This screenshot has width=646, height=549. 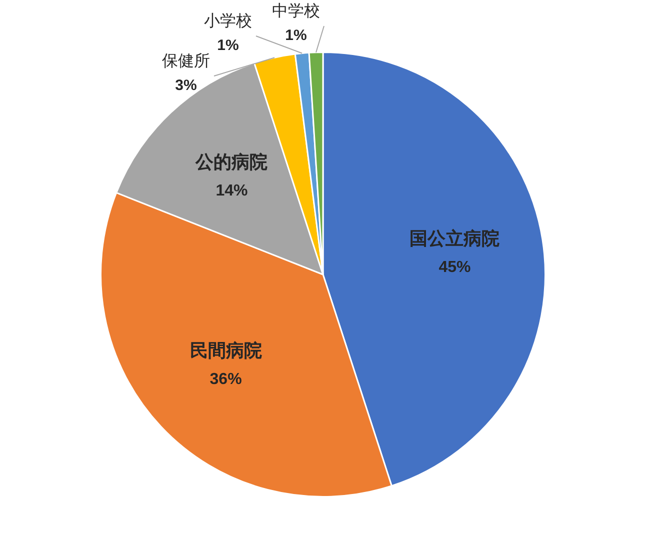 I want to click on slice-label: 小学校, so click(x=228, y=20).